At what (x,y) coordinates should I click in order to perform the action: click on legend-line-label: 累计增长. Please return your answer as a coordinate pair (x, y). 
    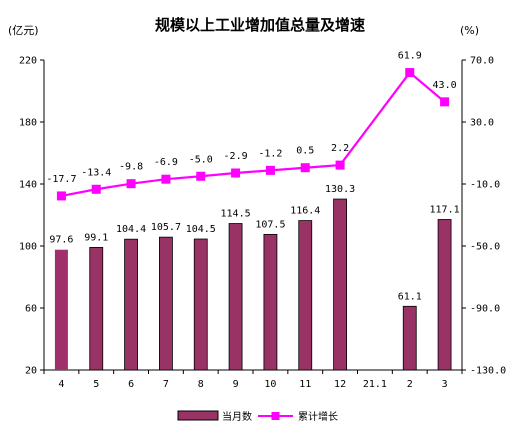
    Looking at the image, I should click on (318, 416).